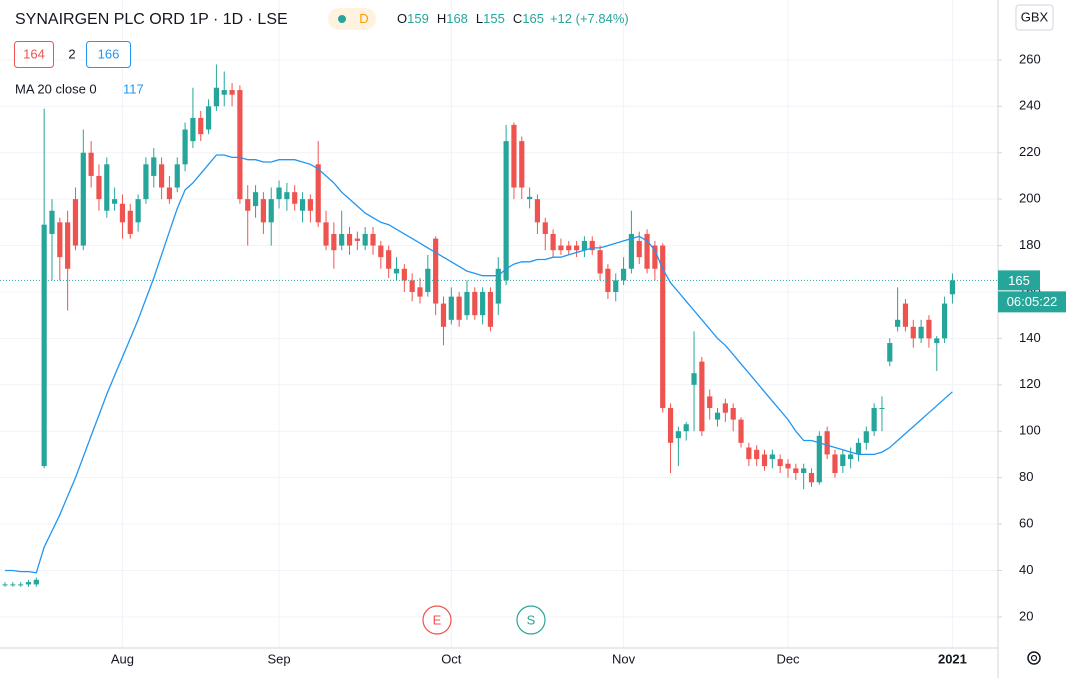  I want to click on event-label: S, so click(531, 619).